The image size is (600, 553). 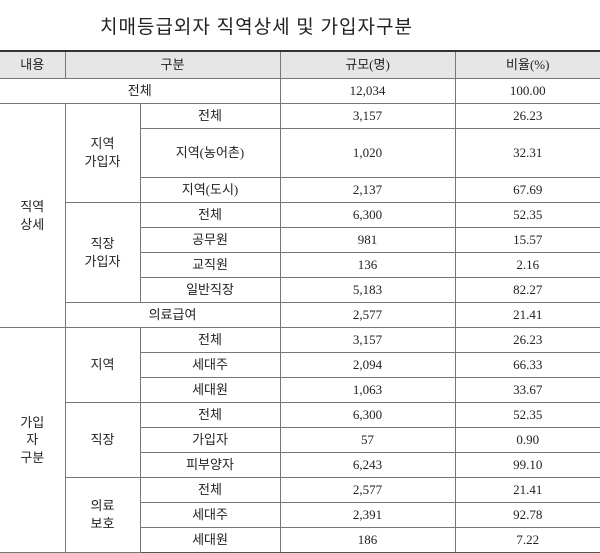 What do you see at coordinates (527, 540) in the screenshot?
I see `table-cell: 7.22` at bounding box center [527, 540].